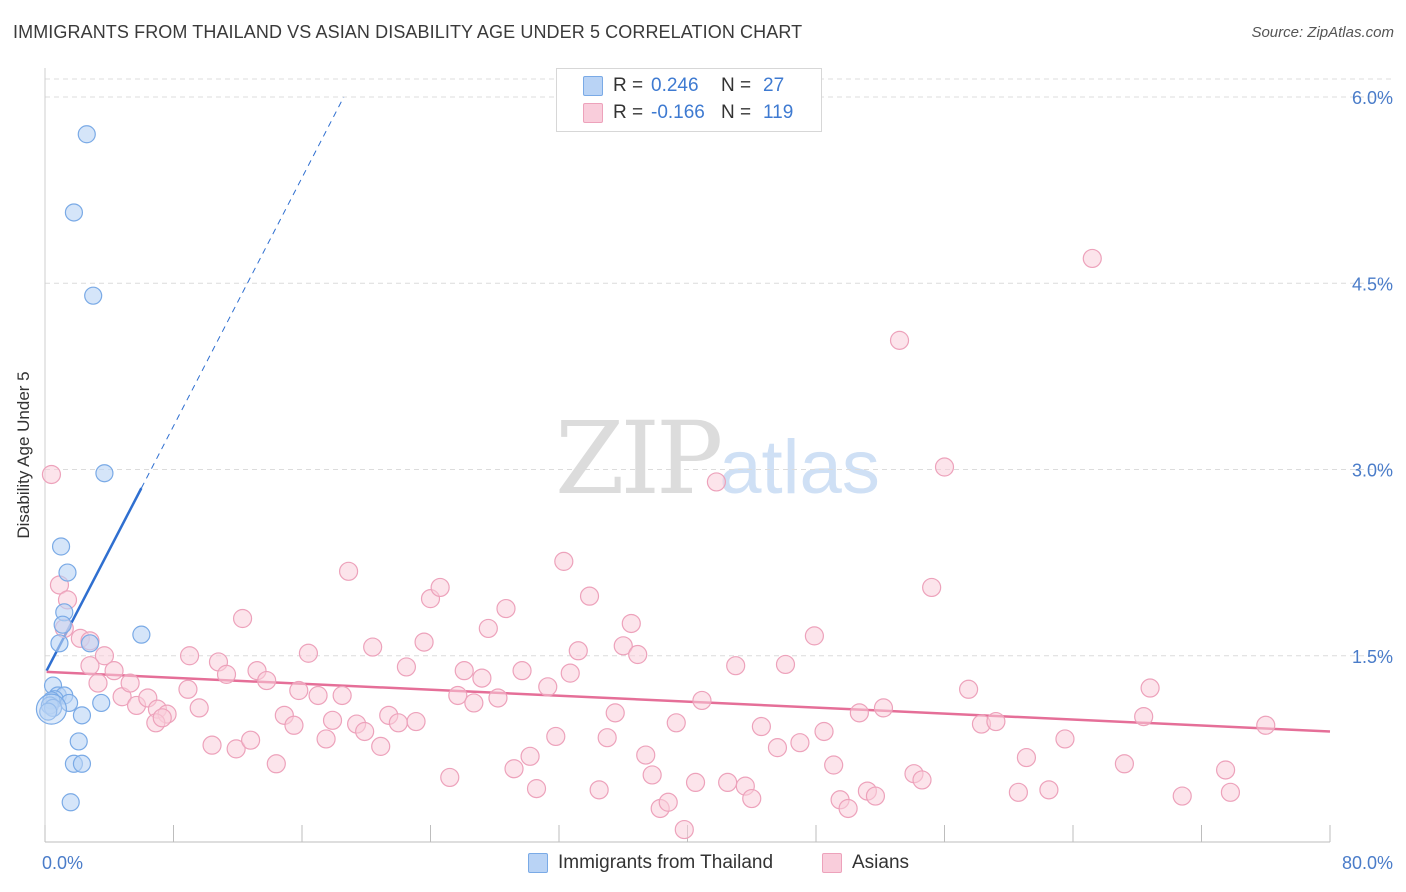 The height and width of the screenshot is (892, 1406). Describe the element at coordinates (242, 292) in the screenshot. I see `thailand-trend-extension` at that location.